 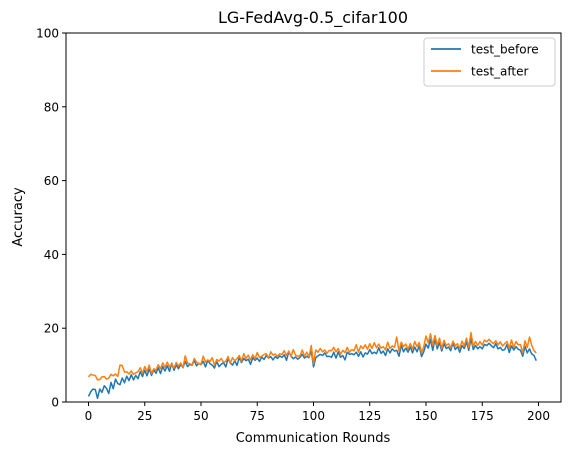 I want to click on legend-label-test-after: test_after, so click(x=500, y=72).